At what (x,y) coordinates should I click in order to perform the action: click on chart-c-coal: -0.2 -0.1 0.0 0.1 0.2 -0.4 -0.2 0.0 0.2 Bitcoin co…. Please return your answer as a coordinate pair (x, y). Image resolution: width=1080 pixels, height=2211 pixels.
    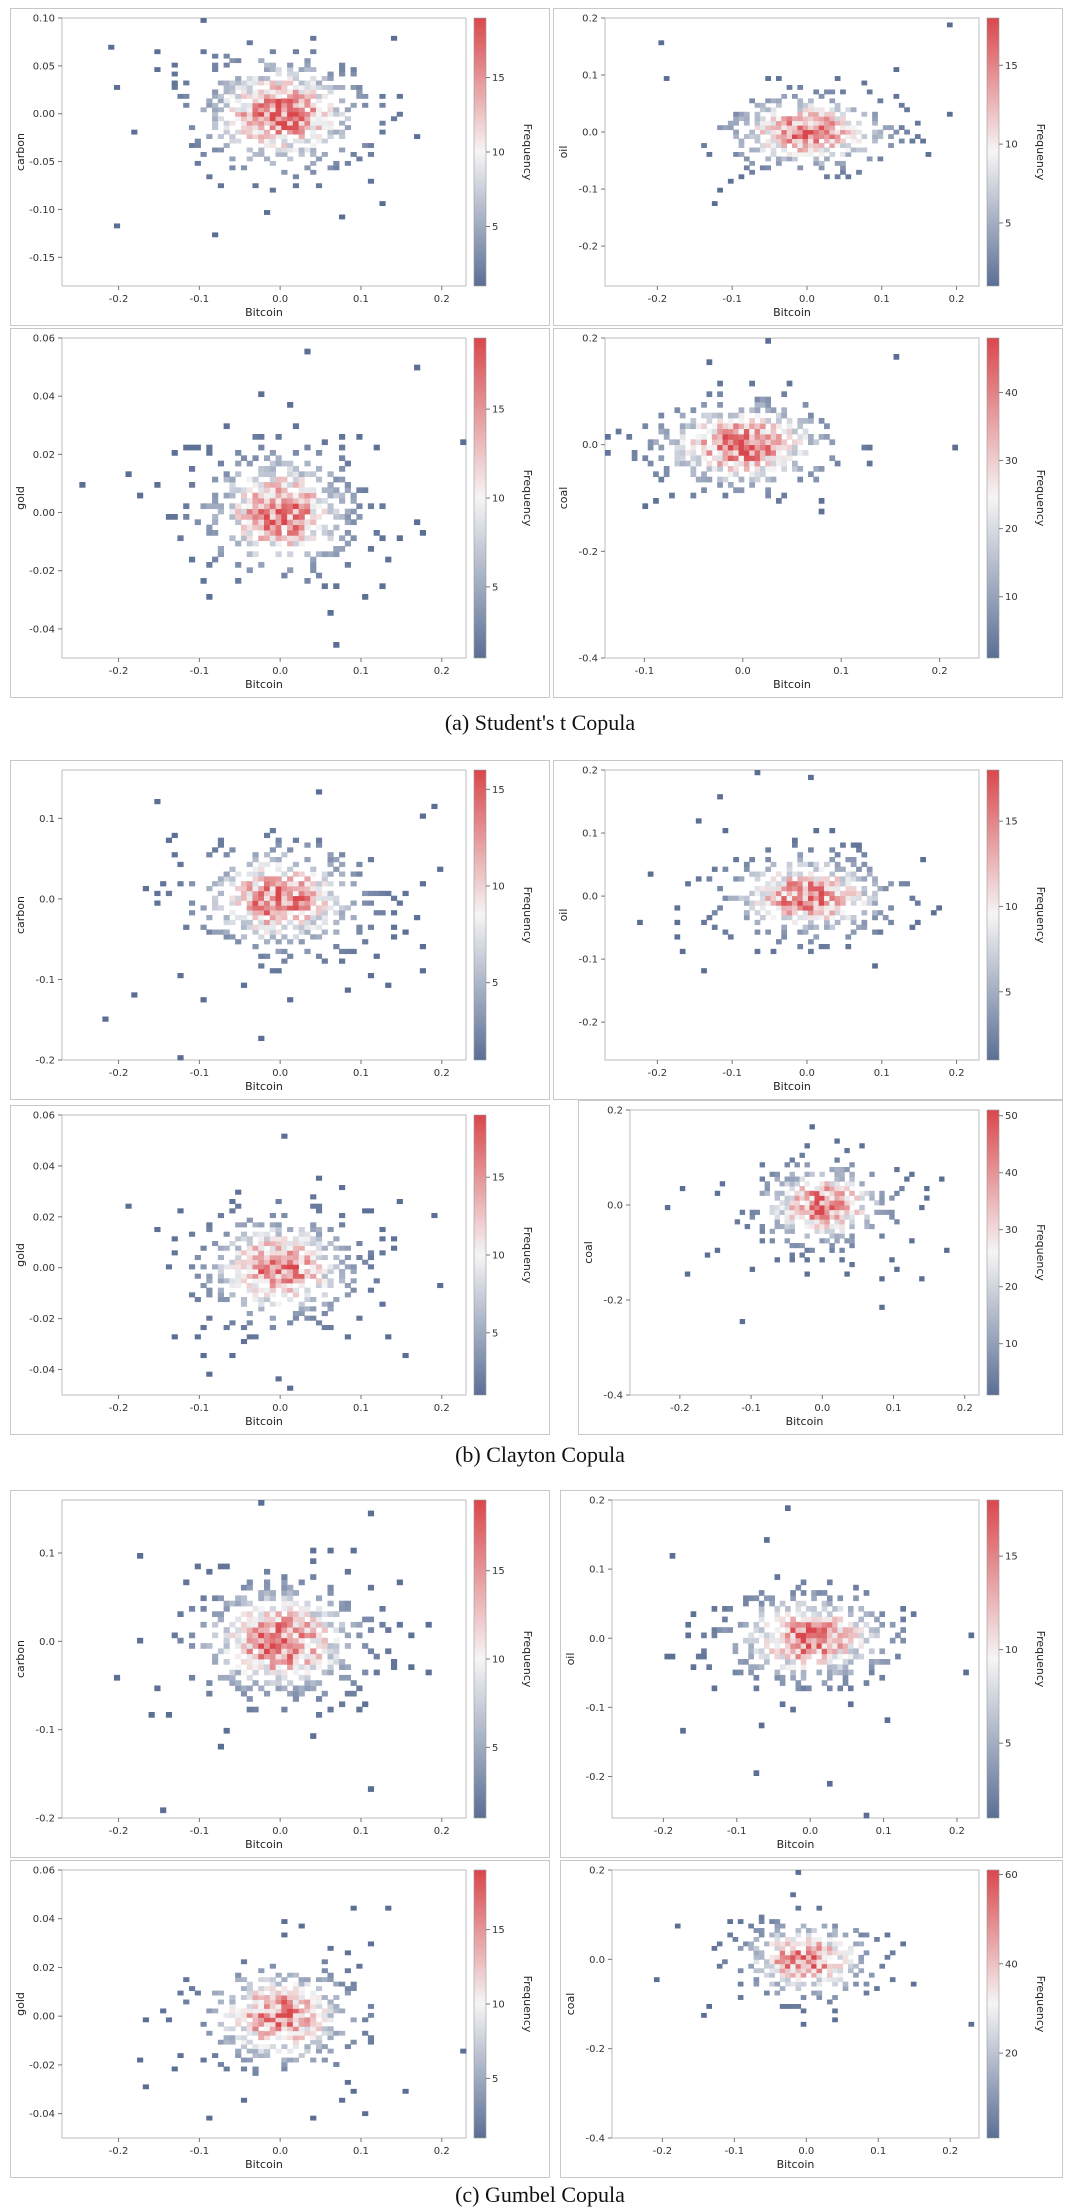
    Looking at the image, I should click on (811, 2019).